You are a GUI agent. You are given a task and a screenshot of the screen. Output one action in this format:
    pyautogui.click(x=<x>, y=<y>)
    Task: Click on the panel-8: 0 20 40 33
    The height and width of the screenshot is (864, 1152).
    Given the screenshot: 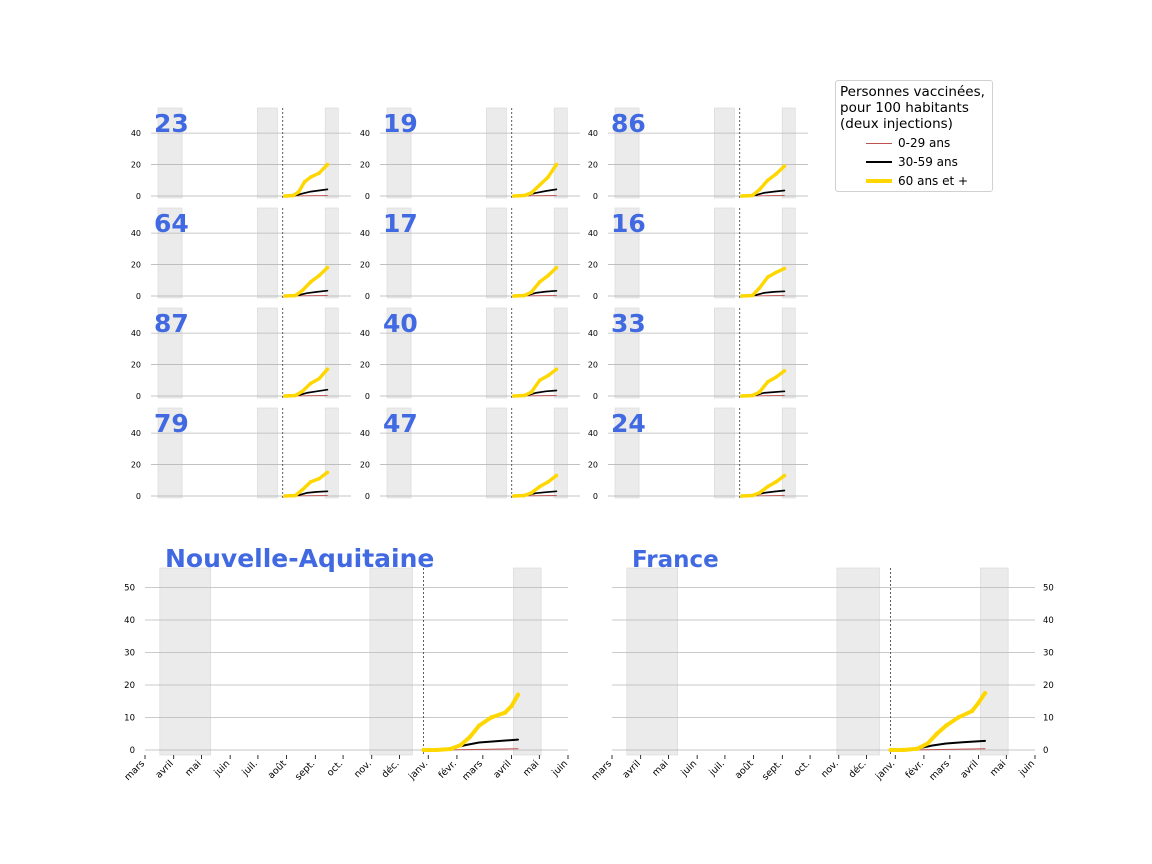 What is the action you would take?
    pyautogui.click(x=698, y=354)
    